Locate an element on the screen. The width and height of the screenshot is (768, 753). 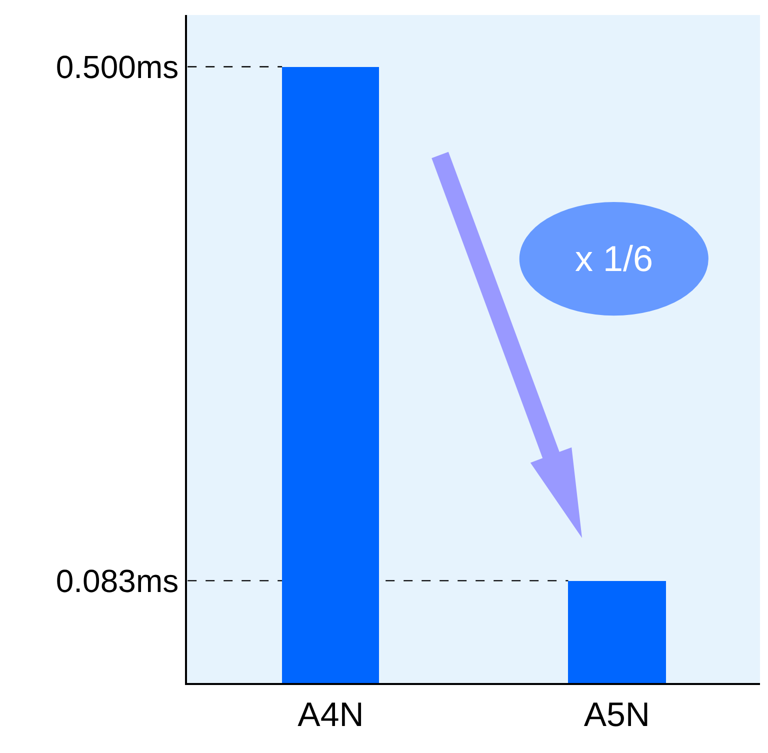
annotation: x 1/6 is located at coordinates (614, 258).